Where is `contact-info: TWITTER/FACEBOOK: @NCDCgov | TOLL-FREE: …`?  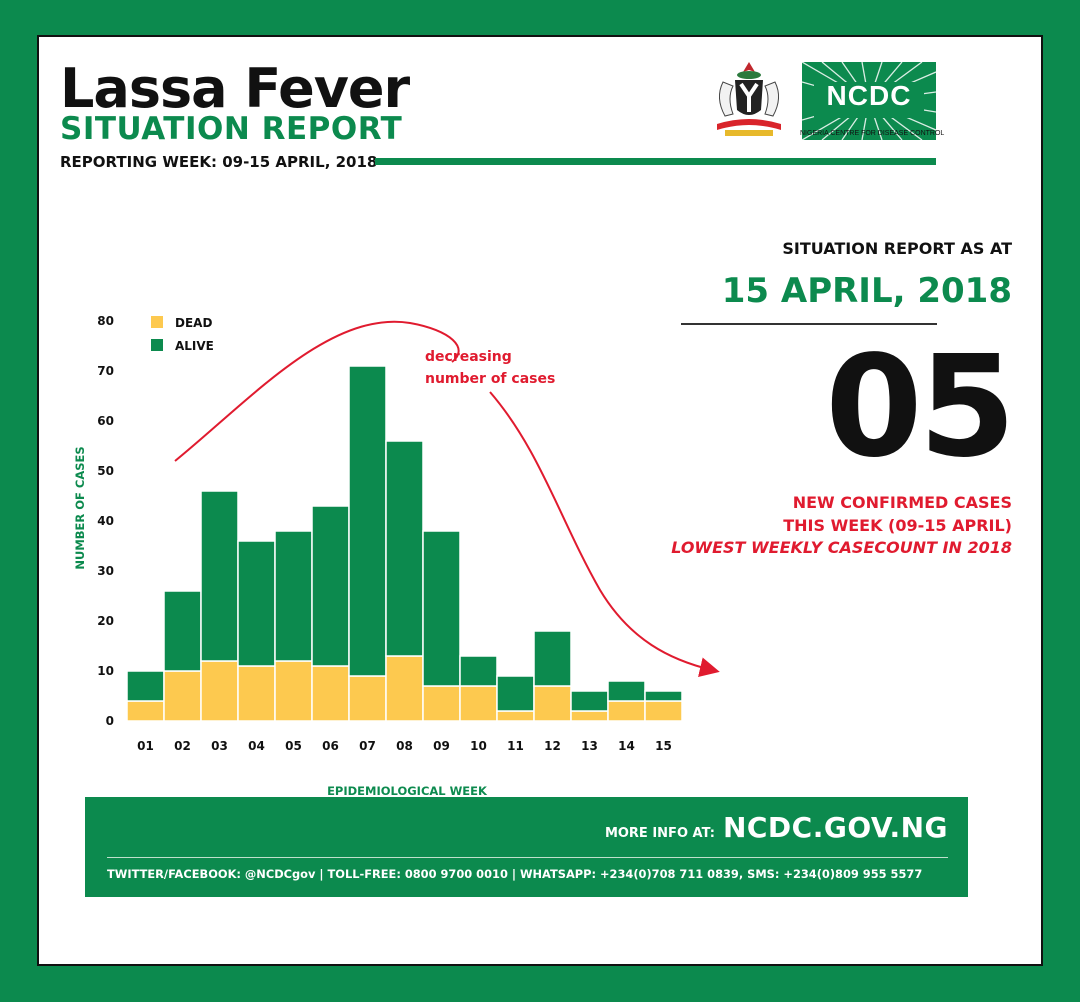 contact-info: TWITTER/FACEBOOK: @NCDCgov | TOLL-FREE: … is located at coordinates (515, 874).